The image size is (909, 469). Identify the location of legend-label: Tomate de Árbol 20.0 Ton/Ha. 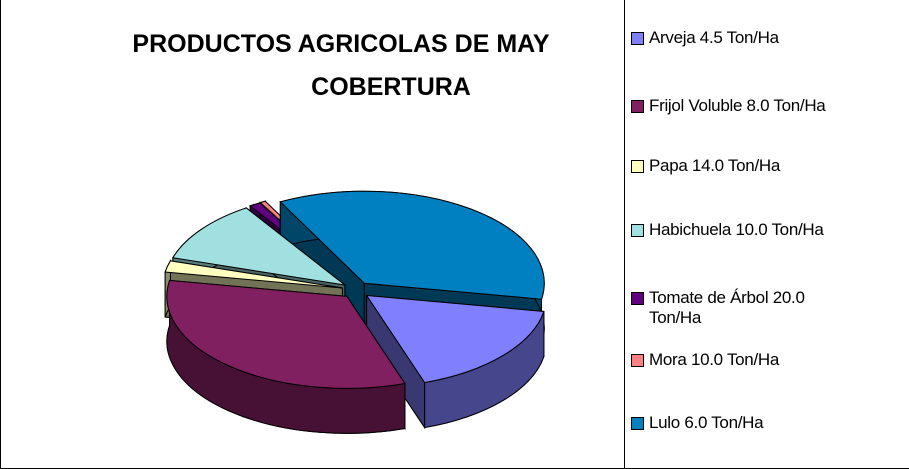
(727, 307).